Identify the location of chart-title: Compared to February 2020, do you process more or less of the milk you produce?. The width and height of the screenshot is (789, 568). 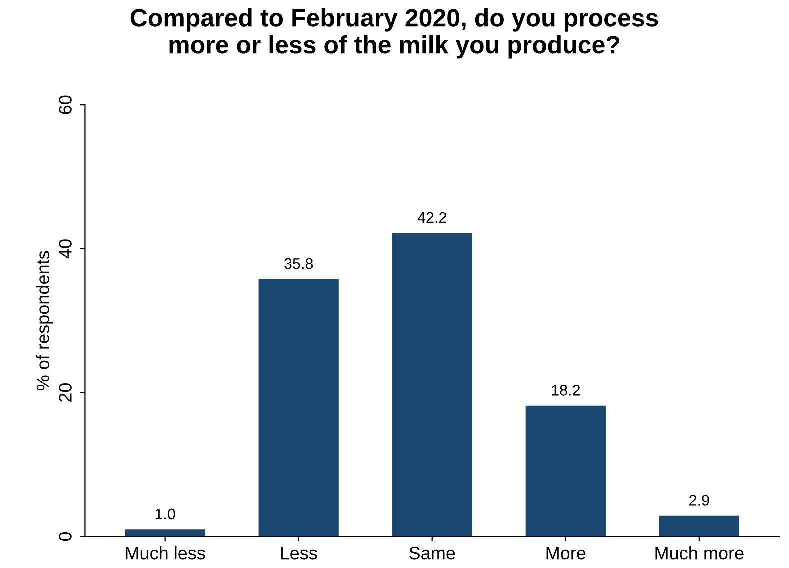
(394, 33).